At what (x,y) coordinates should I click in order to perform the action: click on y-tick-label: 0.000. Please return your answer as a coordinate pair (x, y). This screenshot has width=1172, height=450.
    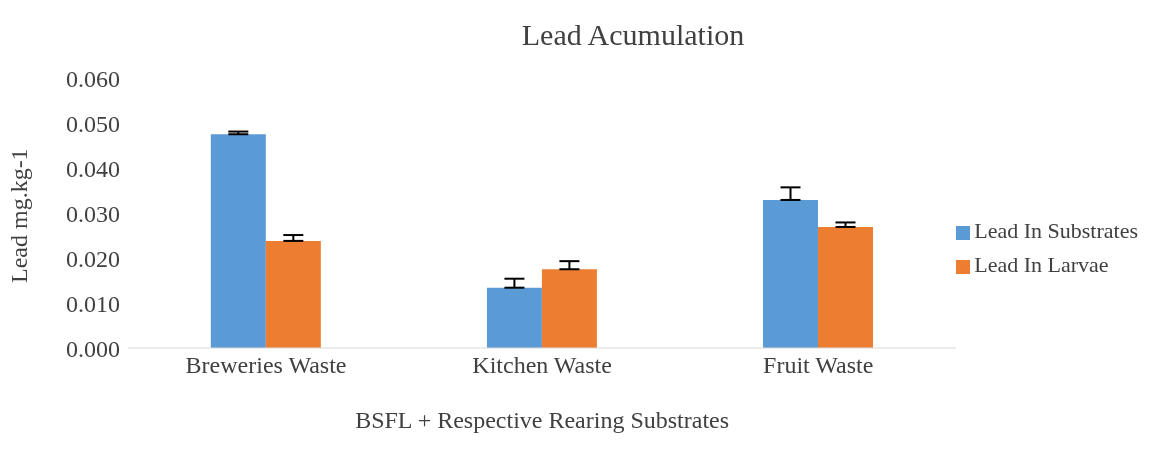
    Looking at the image, I should click on (93, 348).